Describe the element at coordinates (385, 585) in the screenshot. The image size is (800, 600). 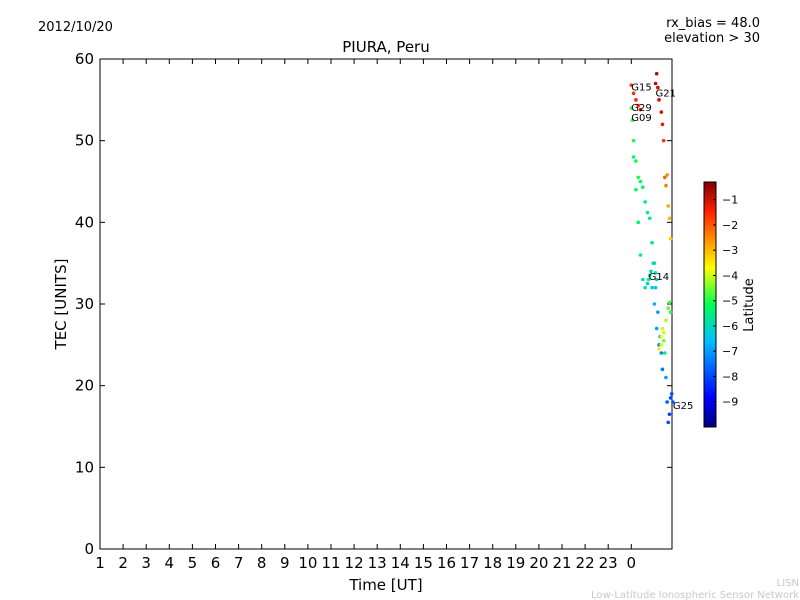
I see `x-axis-label: Time [UT]` at that location.